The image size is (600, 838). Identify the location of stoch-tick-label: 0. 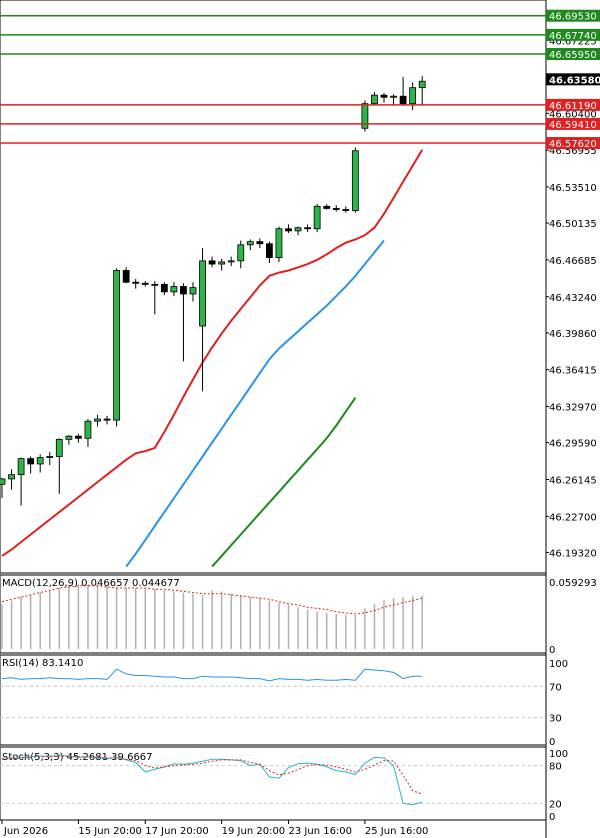
(552, 817).